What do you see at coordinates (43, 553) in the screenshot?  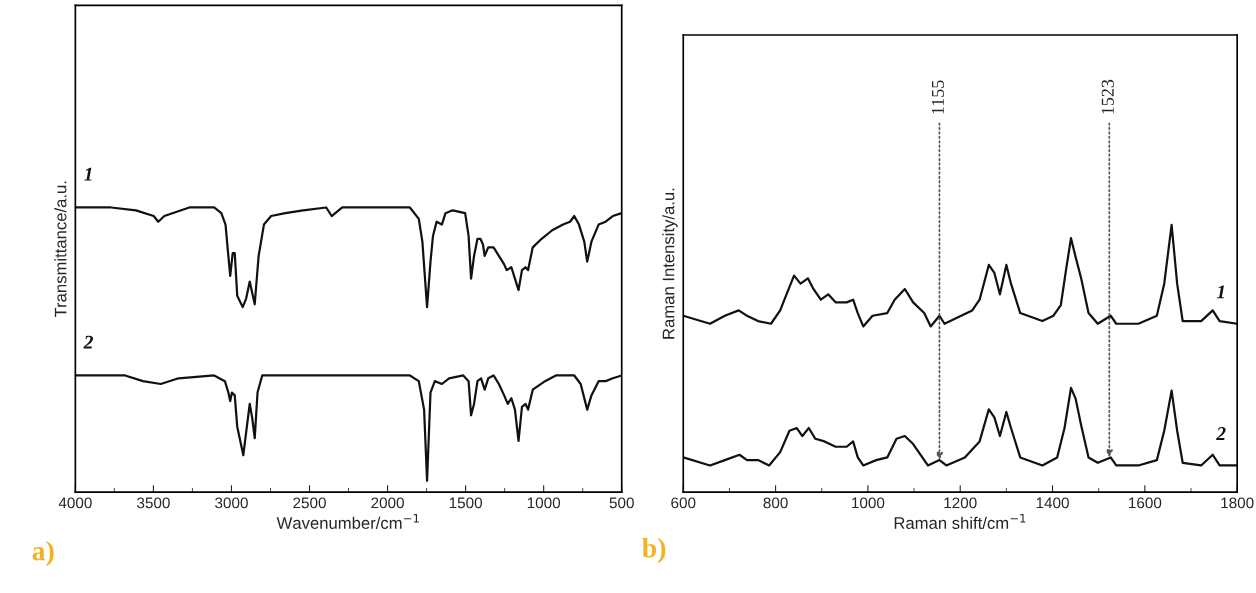 I see `text: a)` at bounding box center [43, 553].